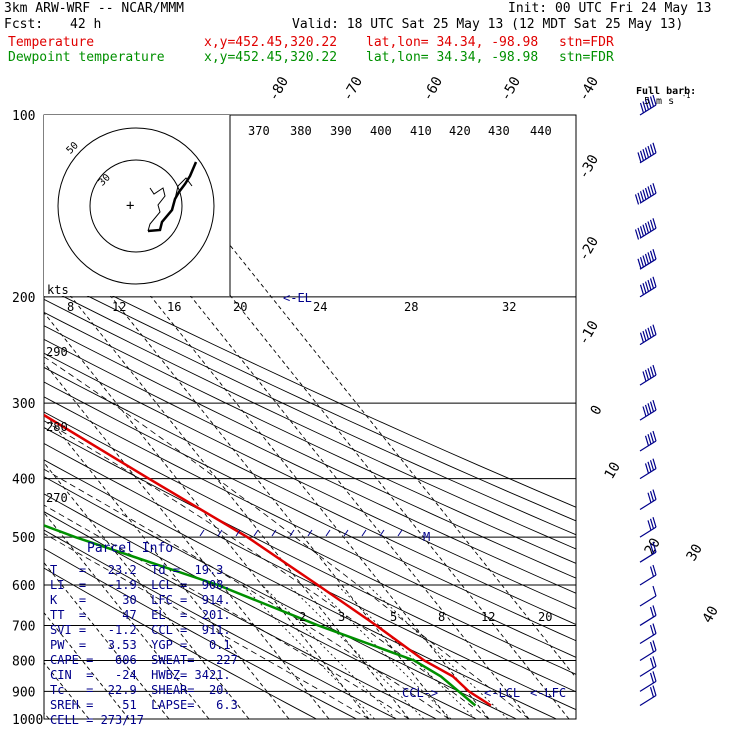  Describe the element at coordinates (297, 298) in the screenshot. I see `el-marker: <-EL` at that location.